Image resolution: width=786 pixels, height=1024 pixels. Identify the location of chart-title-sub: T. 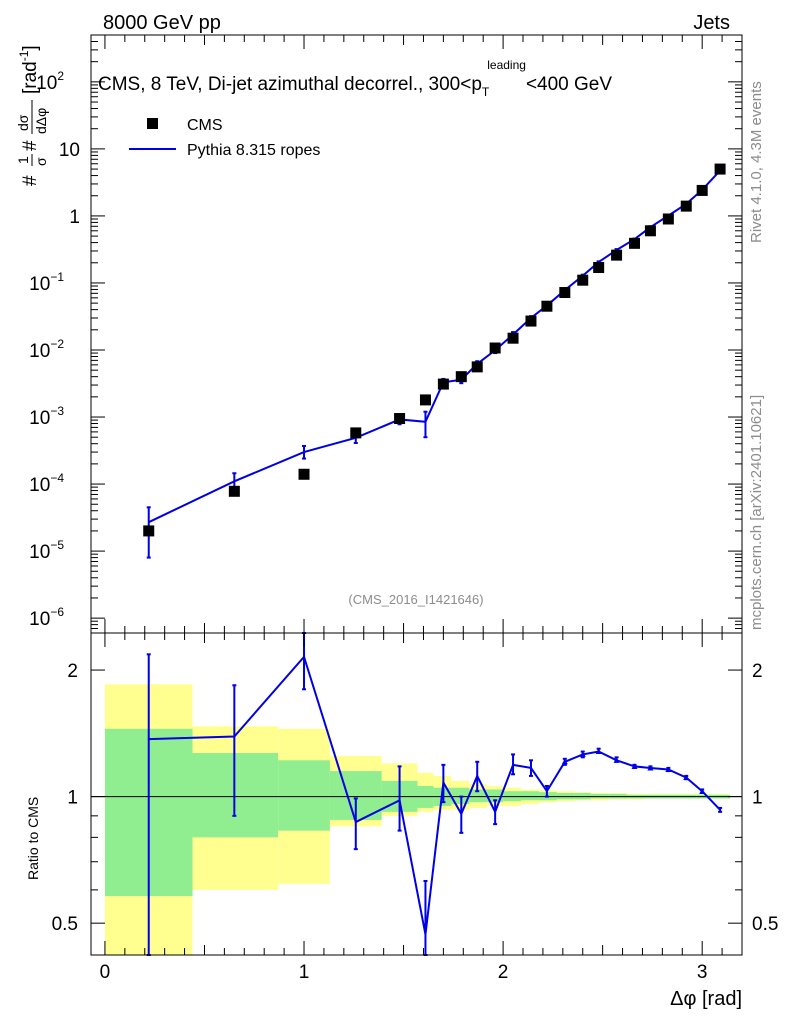
(486, 92).